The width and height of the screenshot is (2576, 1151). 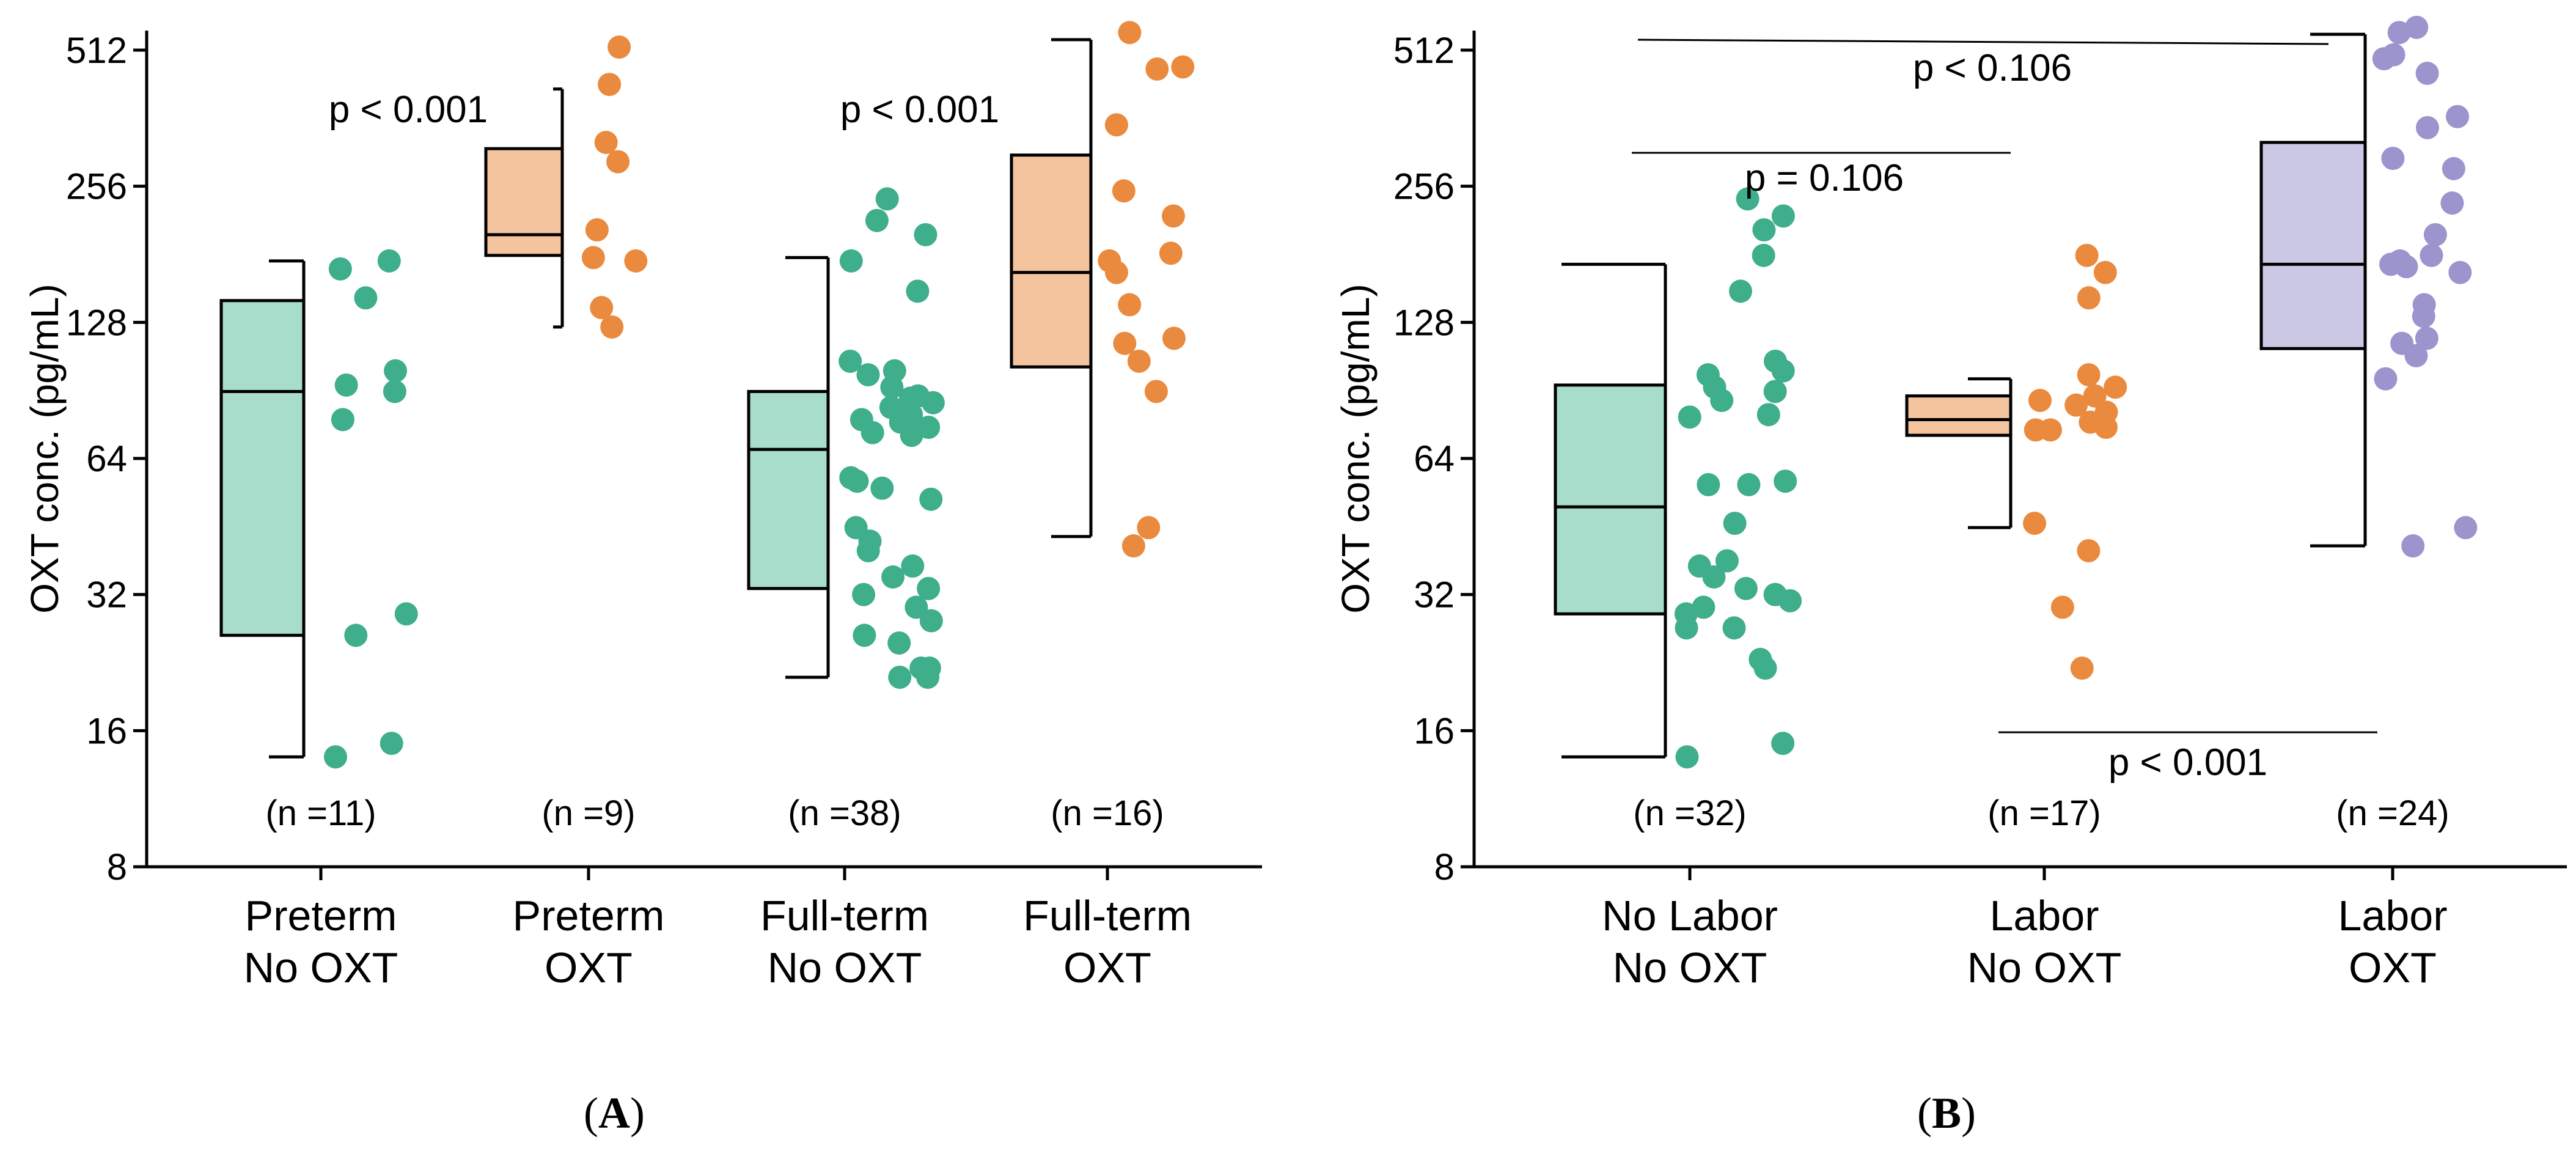 I want to click on category-label: Labor, so click(x=2044, y=916).